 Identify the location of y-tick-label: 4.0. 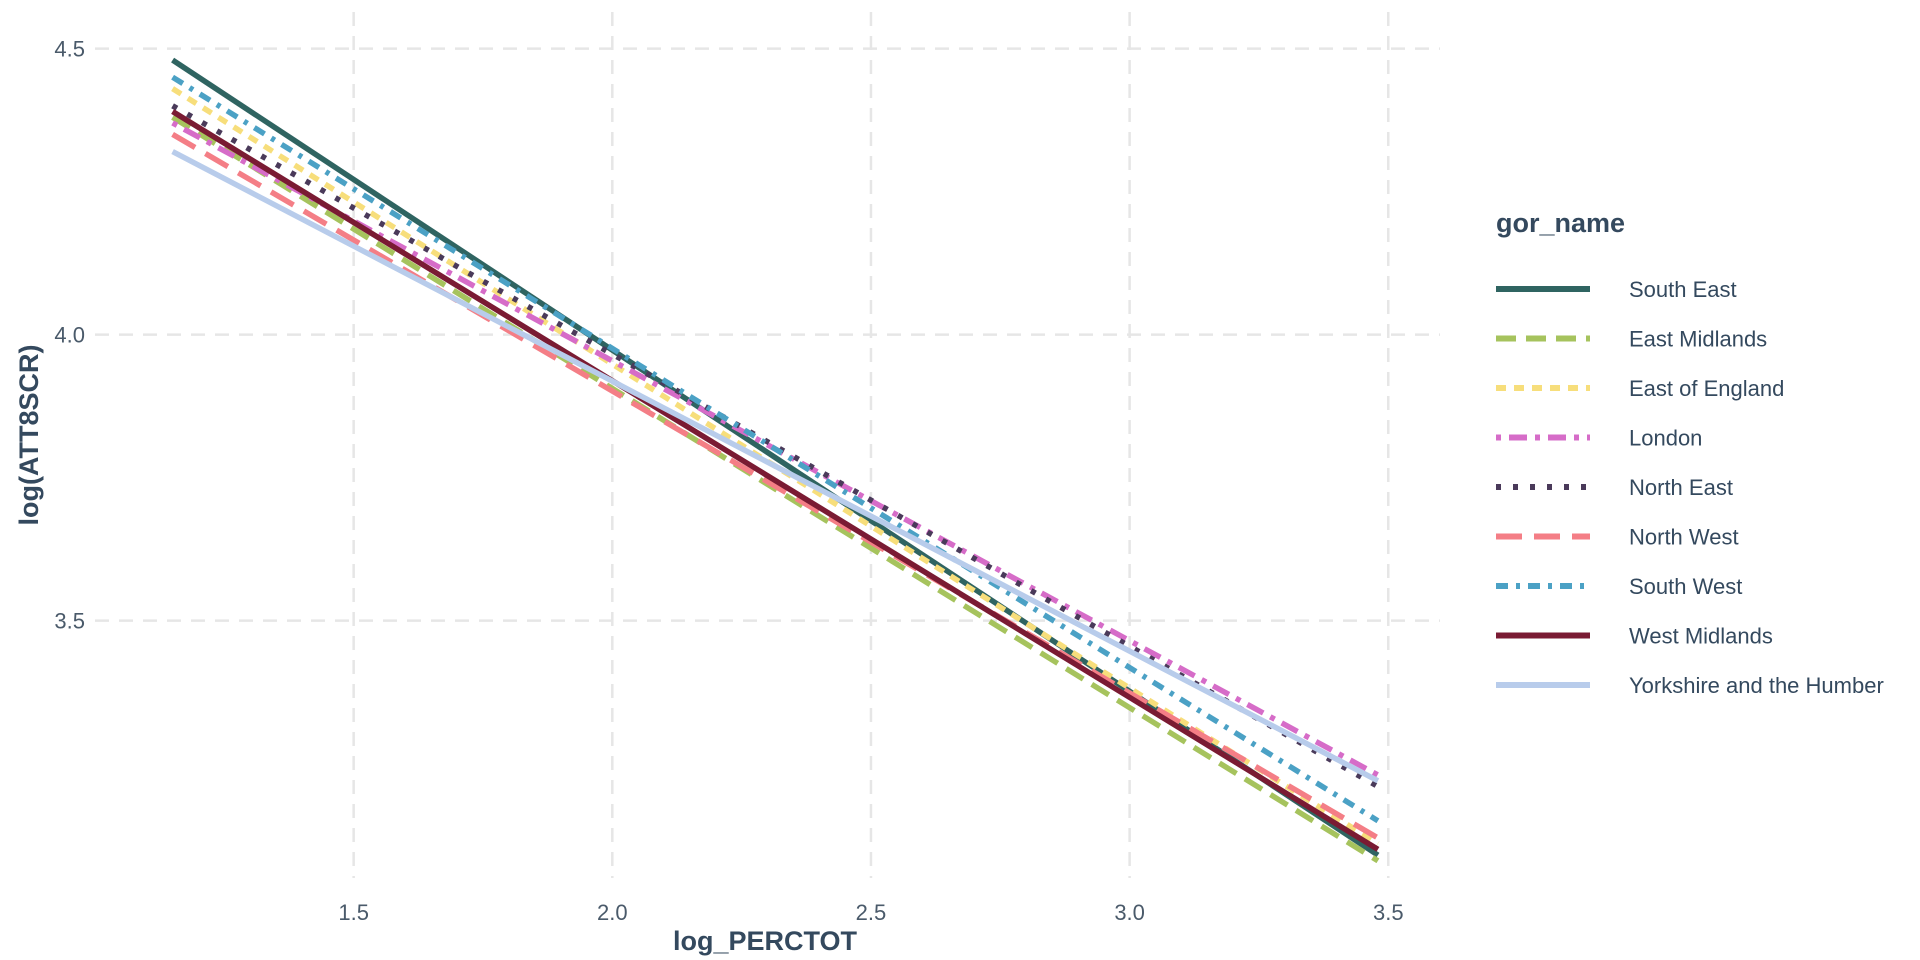
(69, 335).